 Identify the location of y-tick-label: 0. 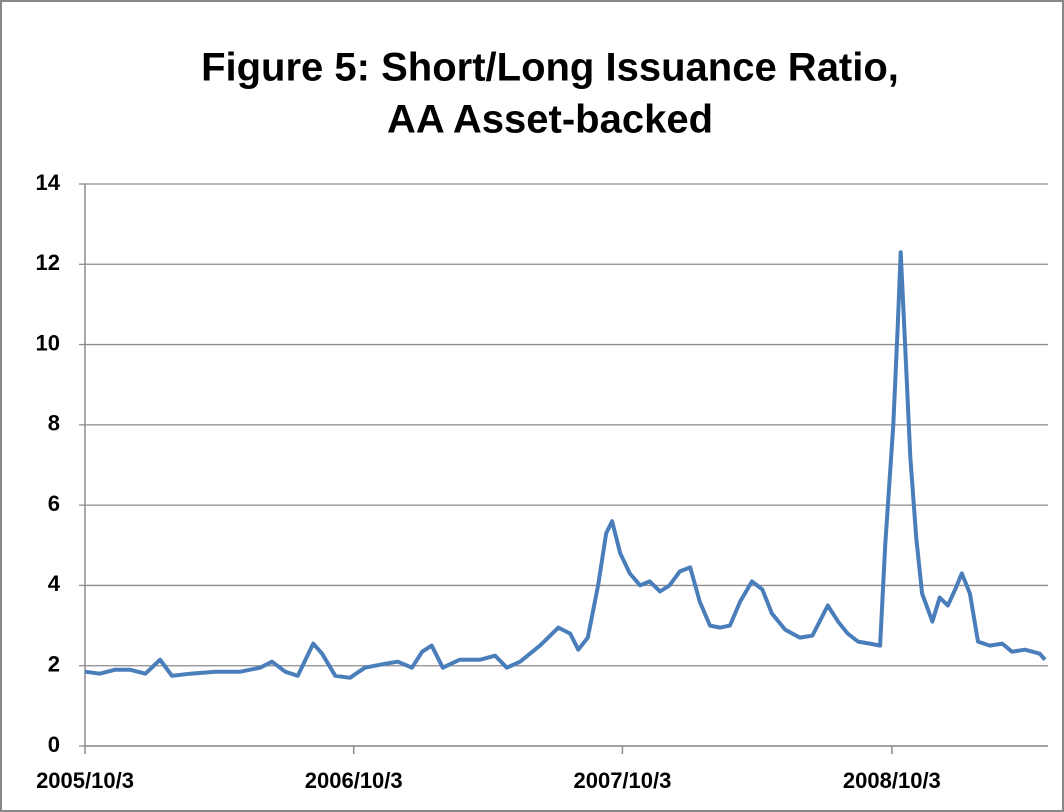
(54, 744).